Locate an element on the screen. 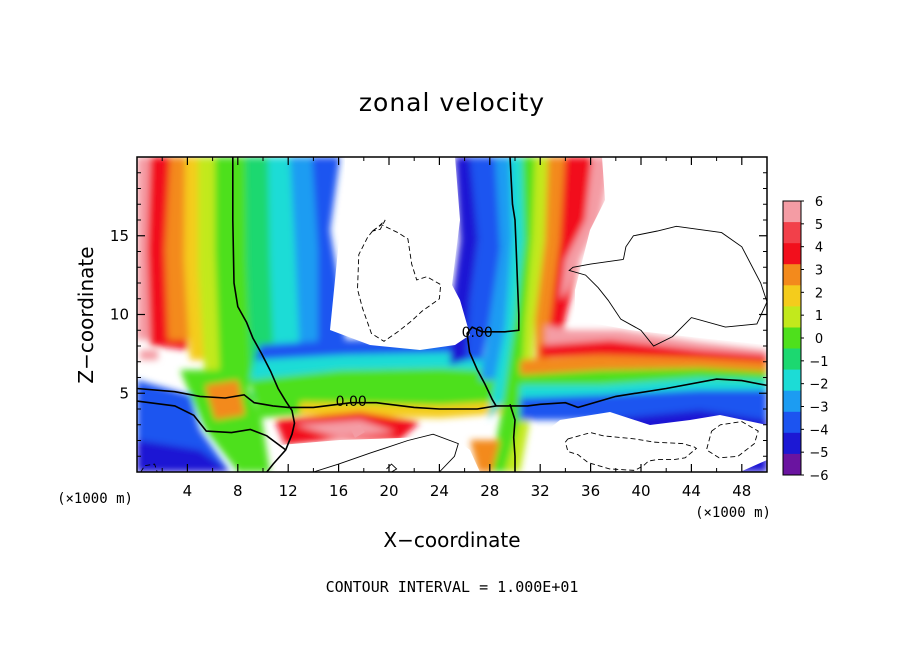 The width and height of the screenshot is (904, 654). field-white-upper-center is located at coordinates (400, 253).